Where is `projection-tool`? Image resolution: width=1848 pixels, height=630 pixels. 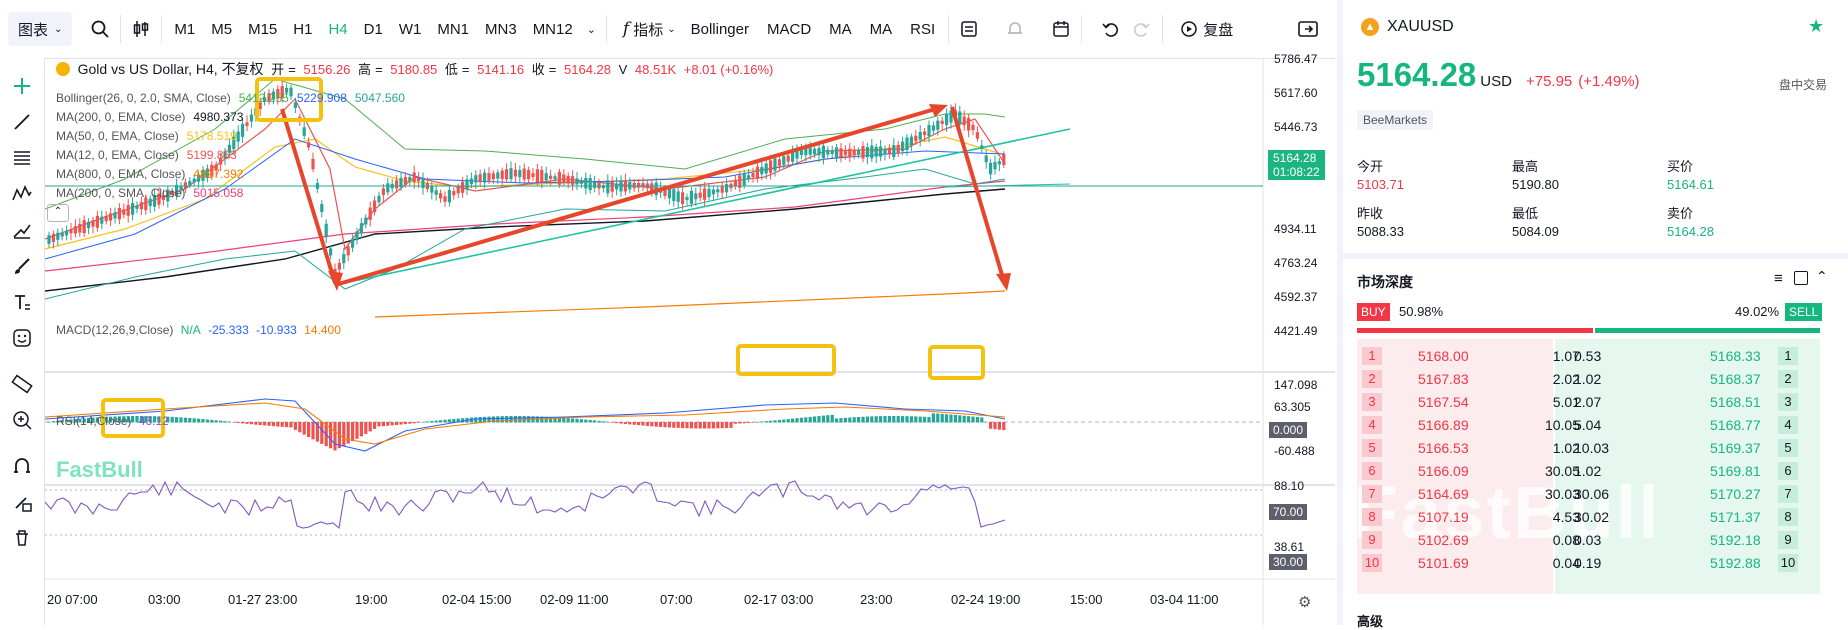 projection-tool is located at coordinates (22, 230).